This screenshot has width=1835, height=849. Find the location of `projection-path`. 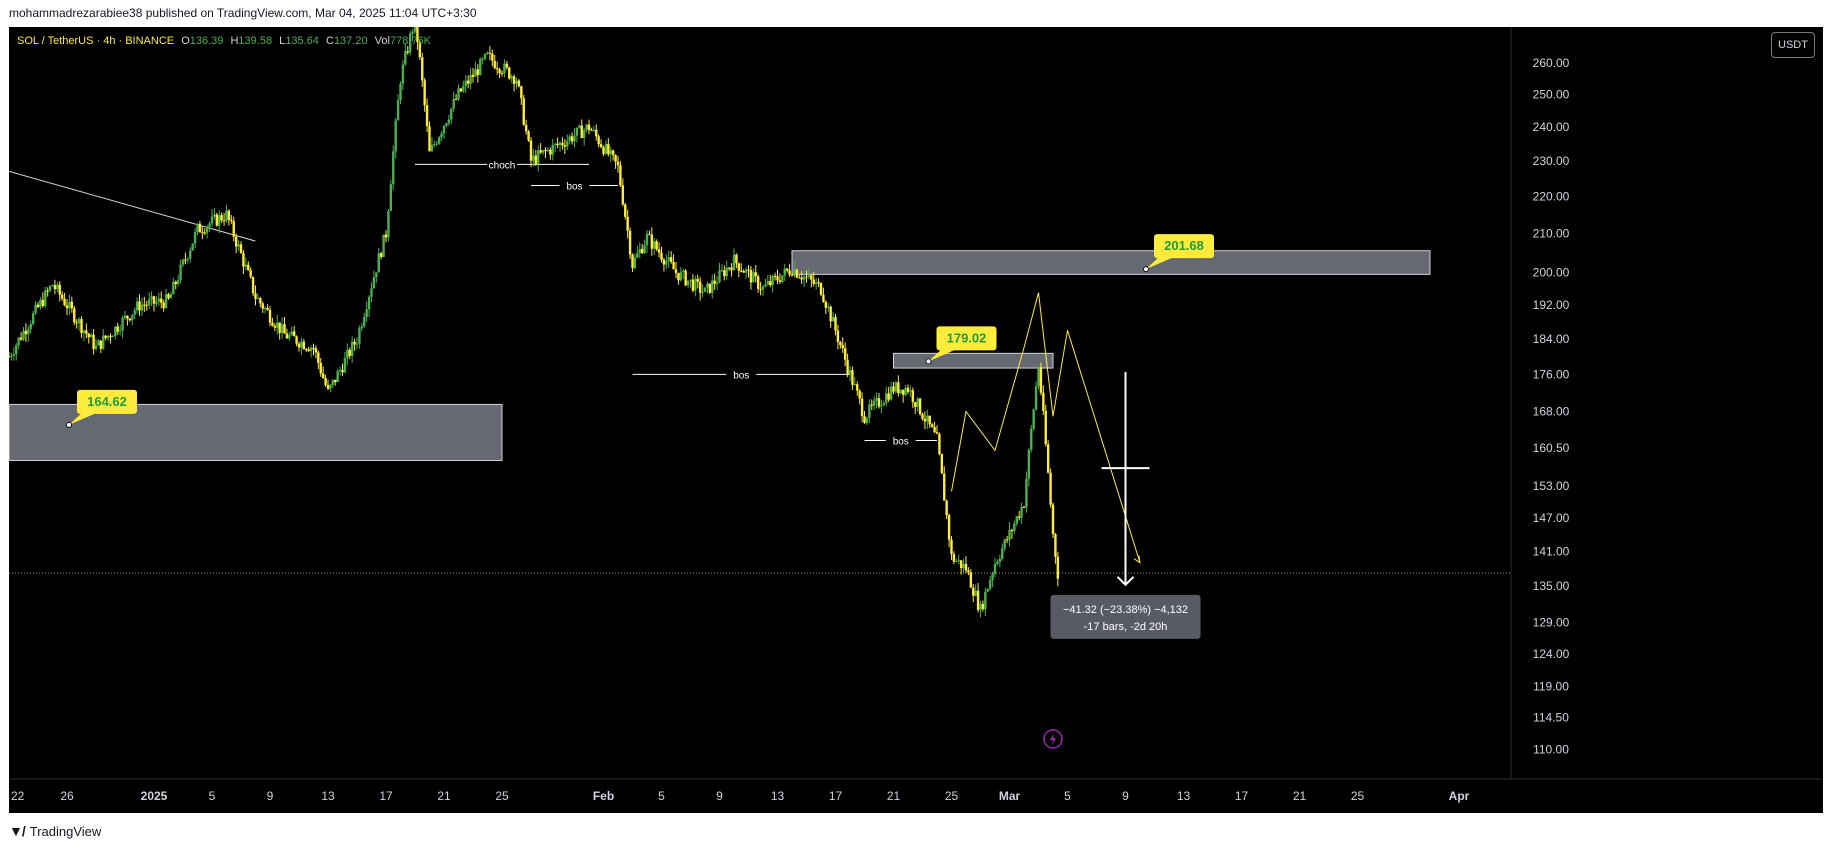

projection-path is located at coordinates (1046, 427).